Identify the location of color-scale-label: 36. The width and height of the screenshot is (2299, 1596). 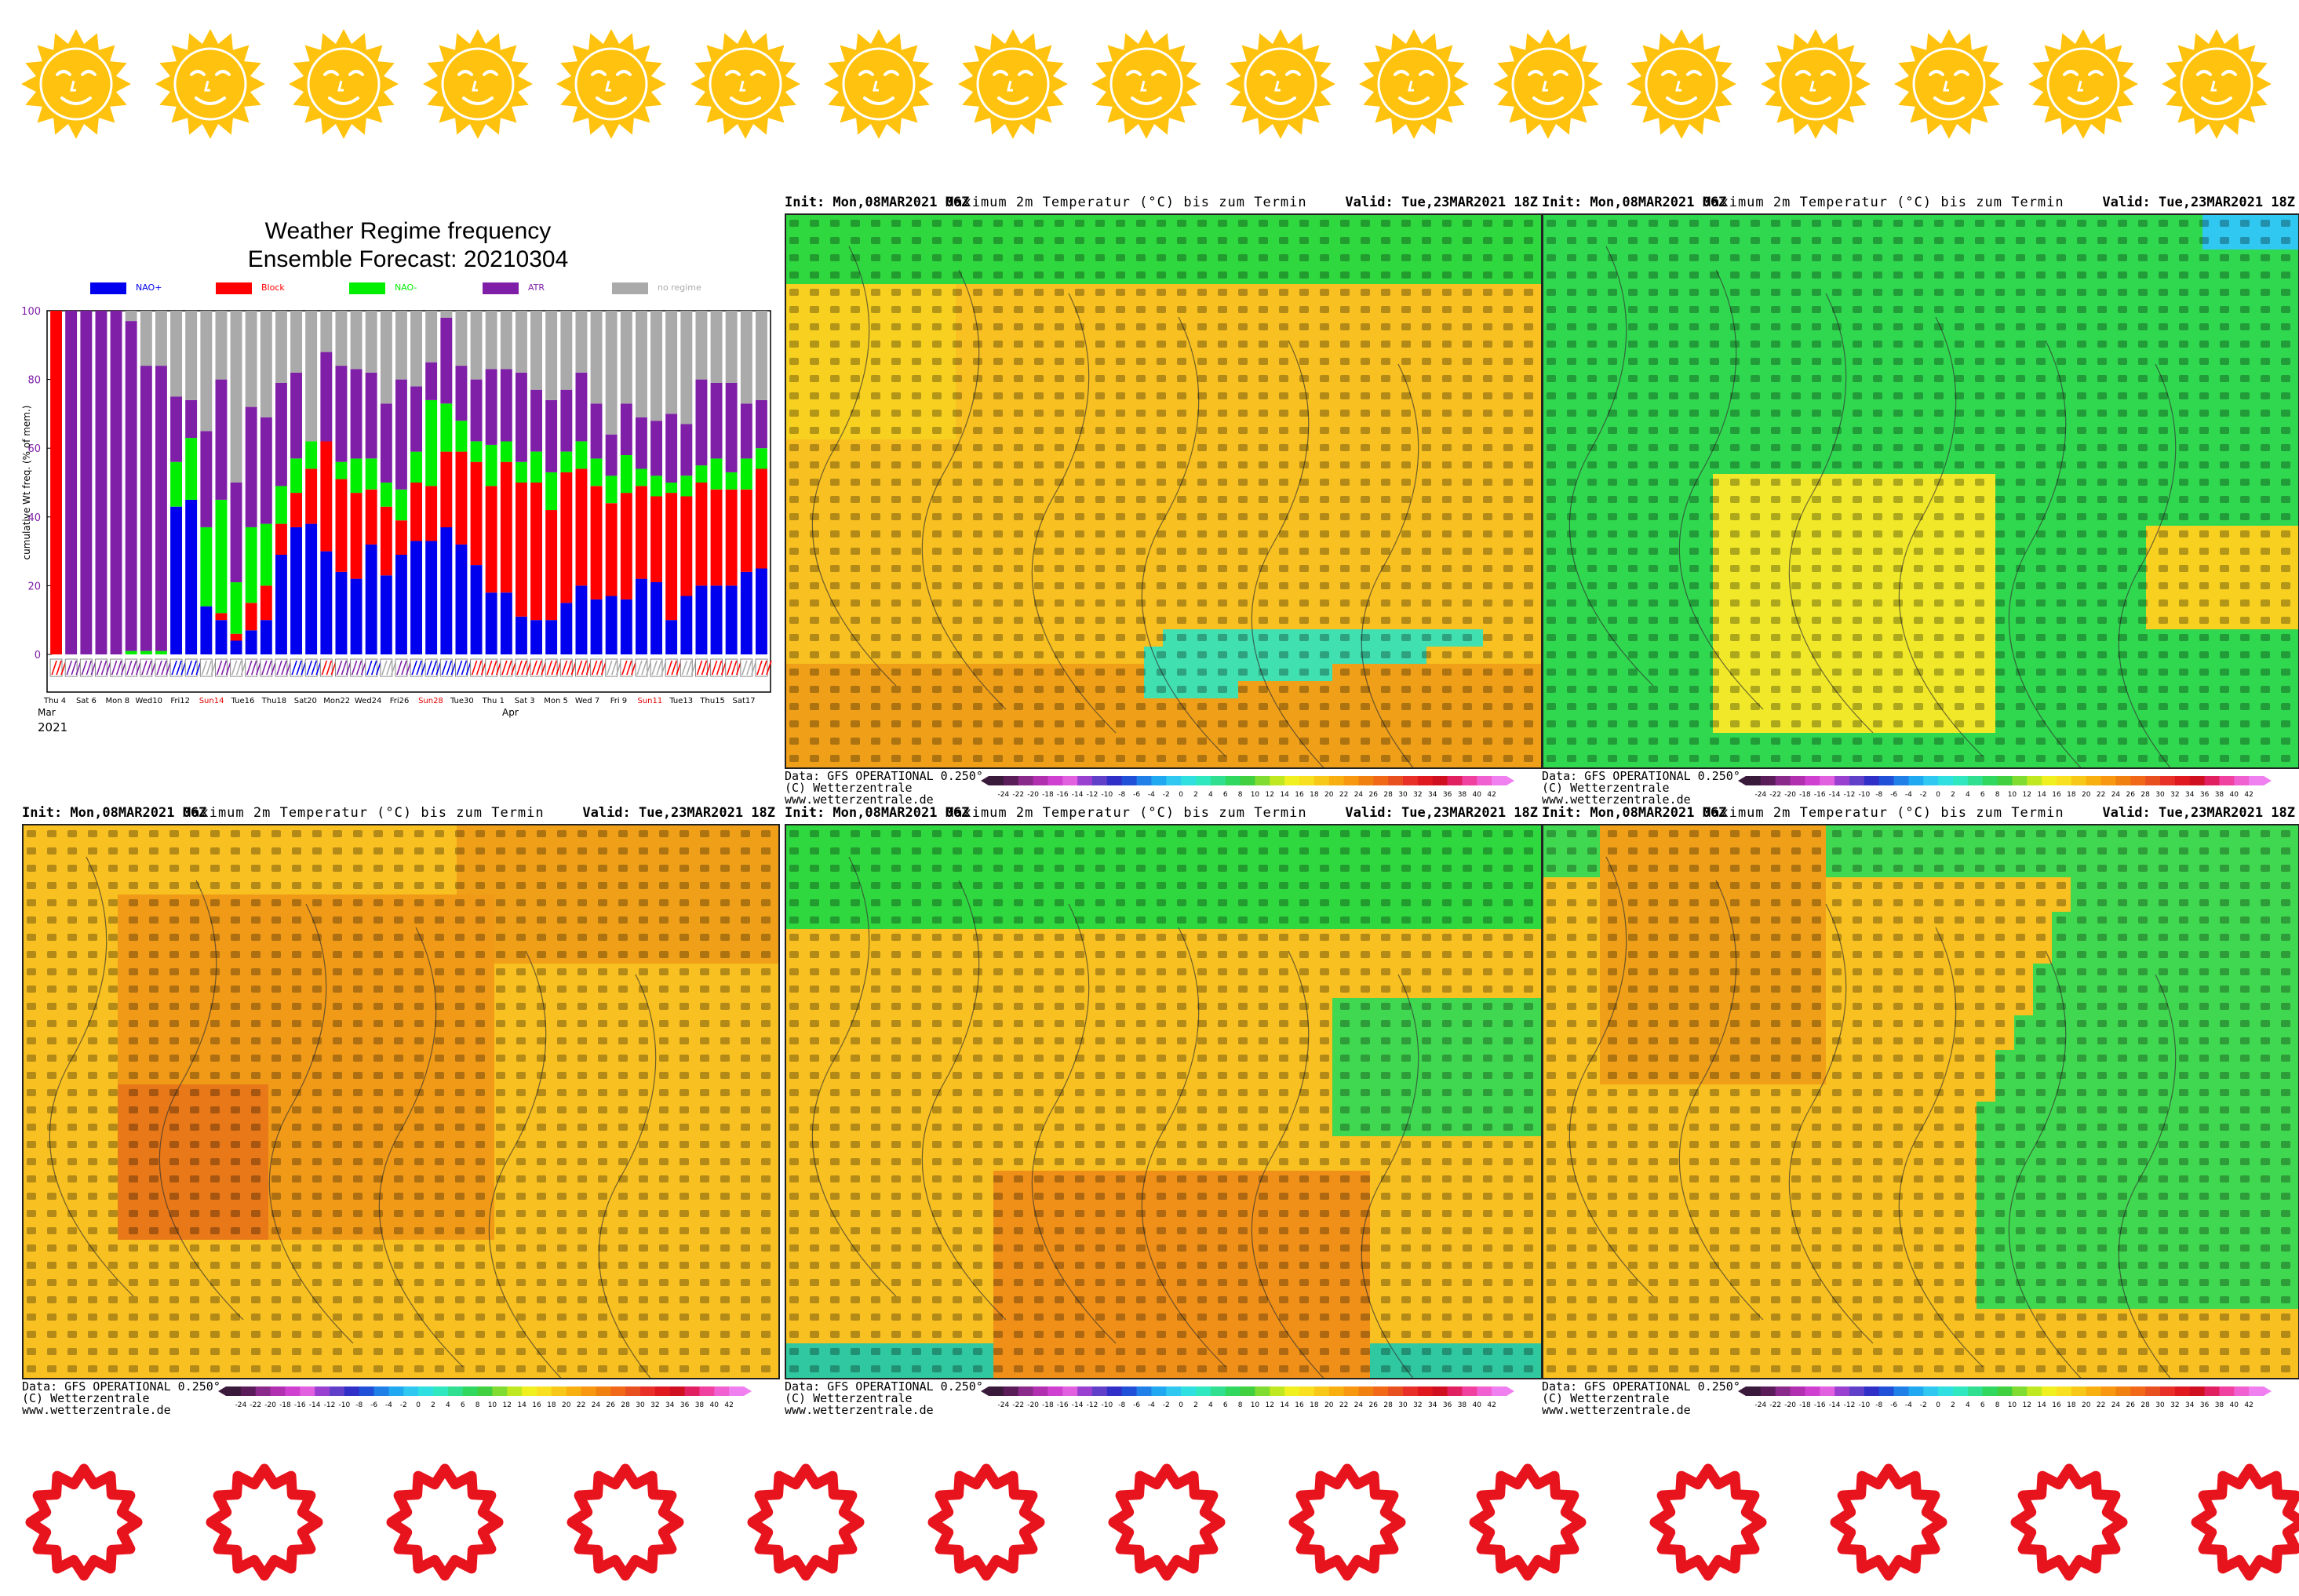
(1447, 1405).